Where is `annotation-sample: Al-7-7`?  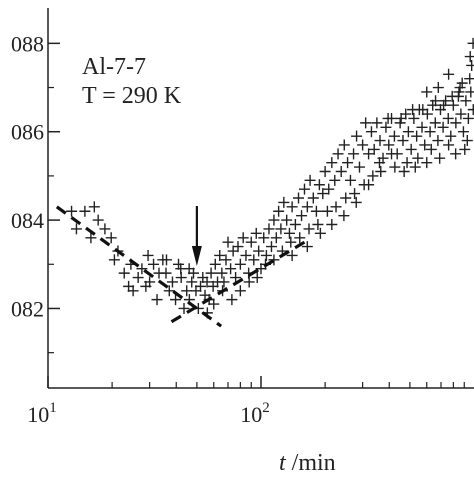 annotation-sample: Al-7-7 is located at coordinates (114, 67).